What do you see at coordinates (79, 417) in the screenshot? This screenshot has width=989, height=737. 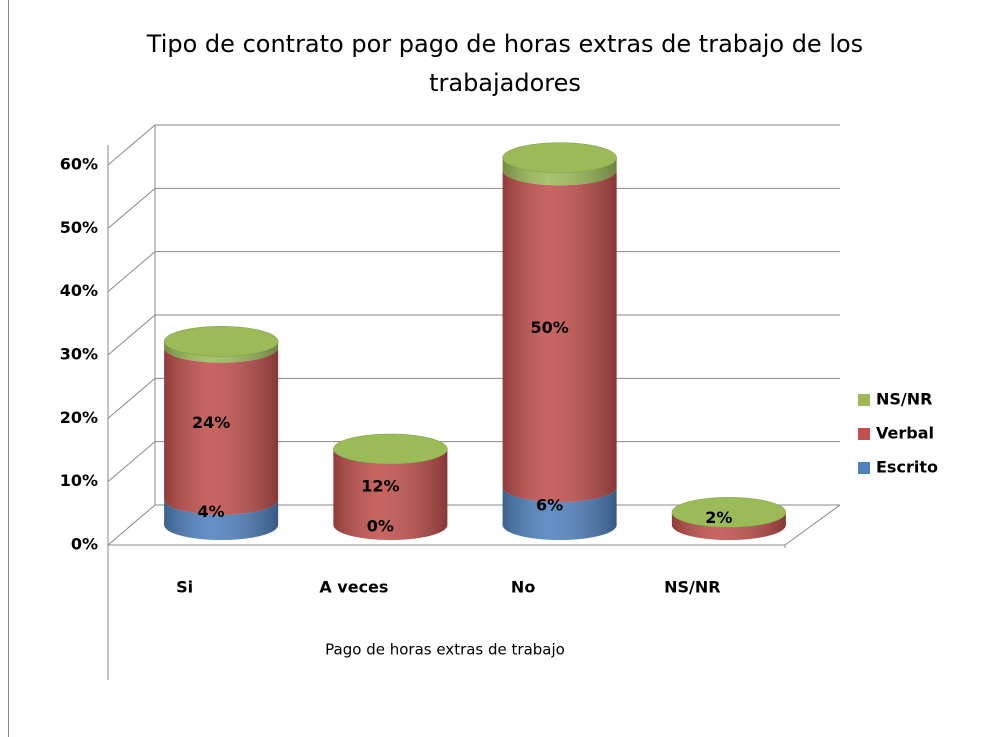 I see `y-tick-label: 20%` at bounding box center [79, 417].